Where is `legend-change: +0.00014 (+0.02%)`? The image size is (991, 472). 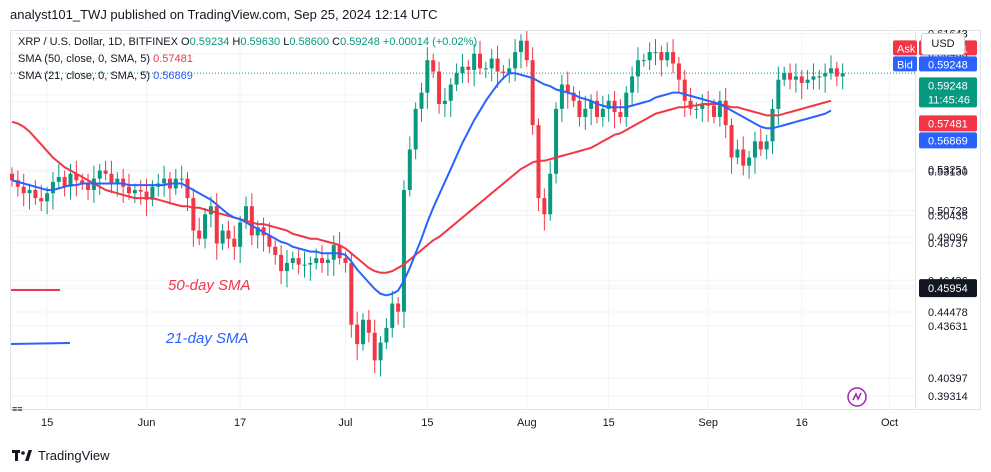 legend-change: +0.00014 (+0.02%) is located at coordinates (430, 42).